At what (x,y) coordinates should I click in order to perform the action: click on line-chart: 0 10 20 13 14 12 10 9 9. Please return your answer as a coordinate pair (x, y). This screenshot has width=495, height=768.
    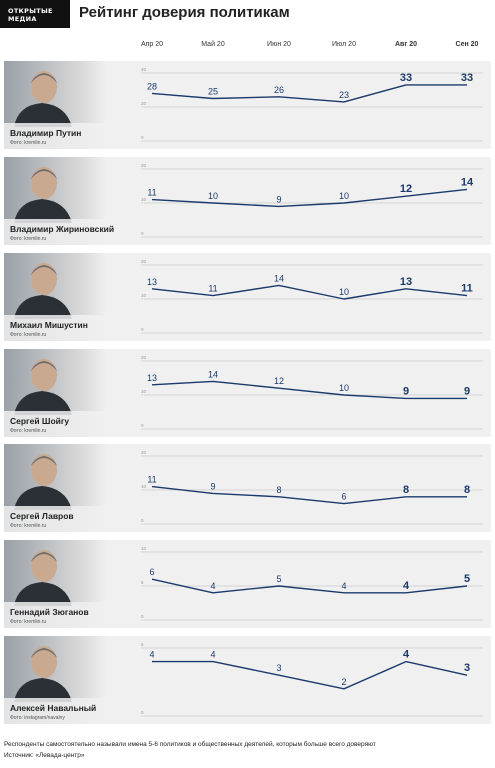
    Looking at the image, I should click on (312, 392).